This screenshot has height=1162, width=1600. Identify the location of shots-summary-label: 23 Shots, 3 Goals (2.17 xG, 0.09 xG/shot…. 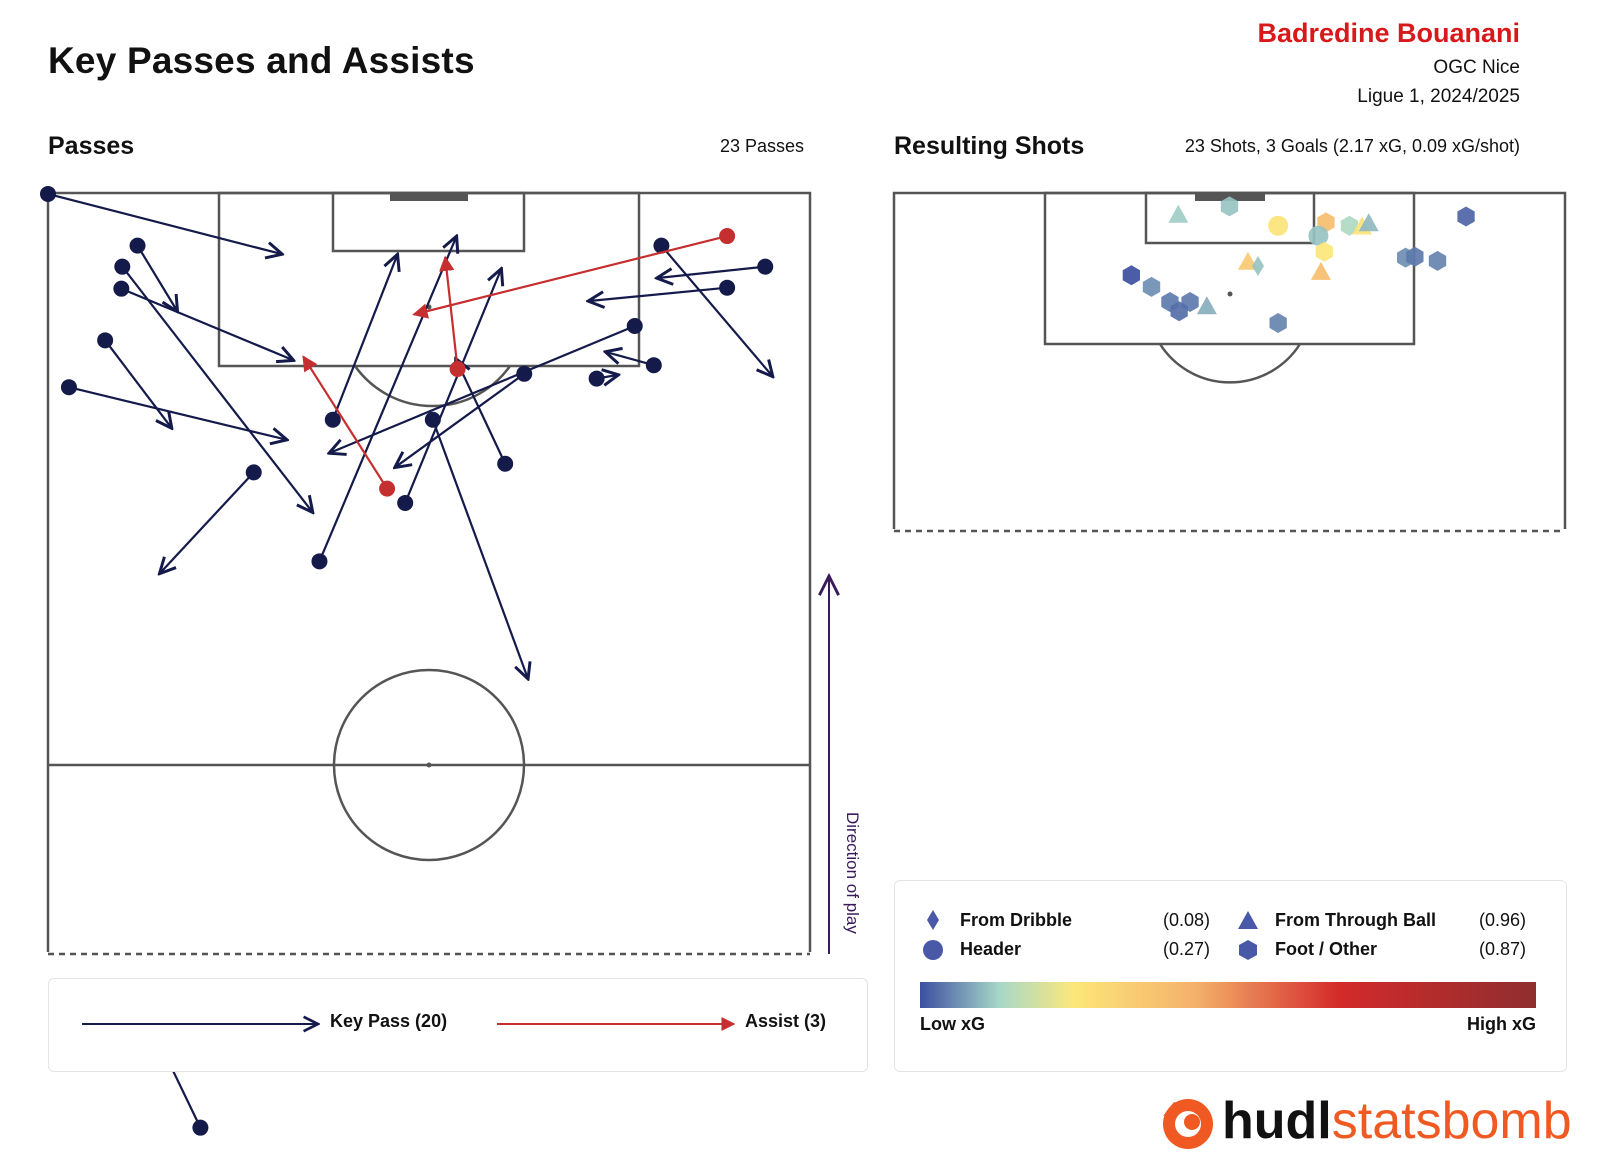
(1352, 146).